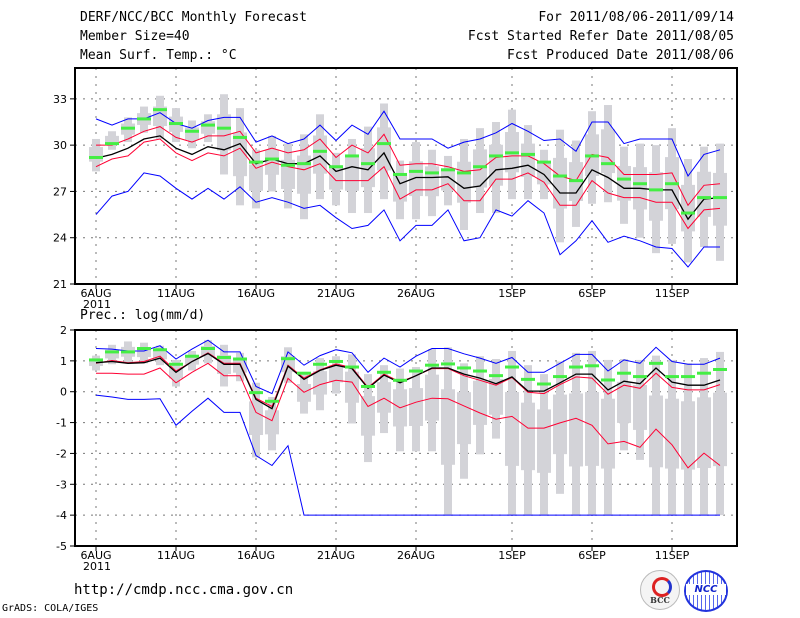 The height and width of the screenshot is (618, 800). What do you see at coordinates (193, 17) in the screenshot?
I see `figure-title: DERF/NCC/BCC Monthly Forecast` at bounding box center [193, 17].